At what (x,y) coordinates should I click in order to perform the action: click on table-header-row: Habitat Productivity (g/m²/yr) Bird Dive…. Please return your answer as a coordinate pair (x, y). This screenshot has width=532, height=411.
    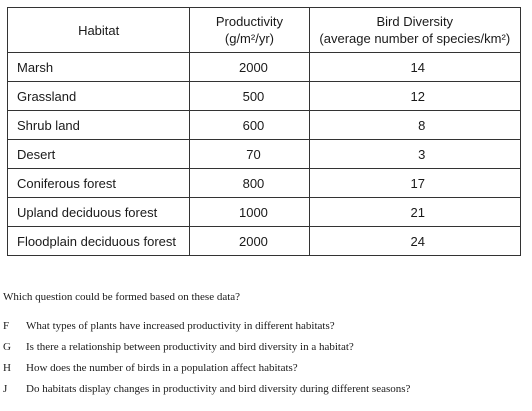
    Looking at the image, I should click on (264, 30).